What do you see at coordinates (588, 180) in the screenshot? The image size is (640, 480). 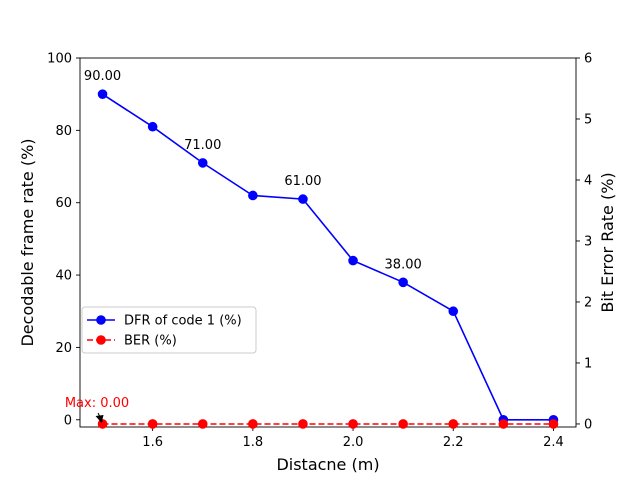 I see `right-y-tick-label: 4` at bounding box center [588, 180].